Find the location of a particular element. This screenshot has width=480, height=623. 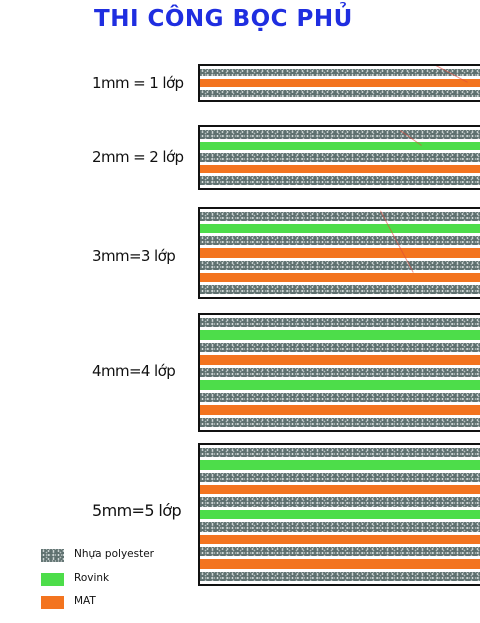

row-label-1mm: 1mm = 1 lớp is located at coordinates (138, 83).